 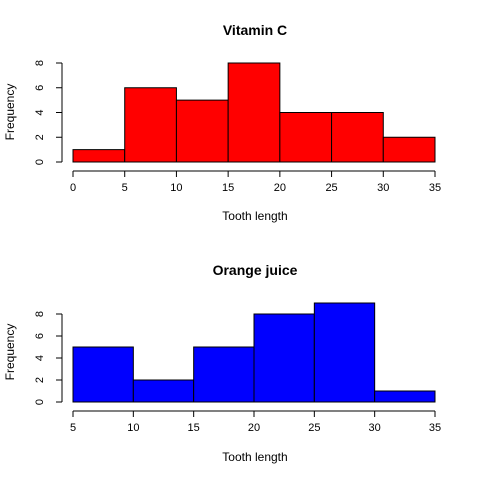 I want to click on vitamin-c-ylabel: Frequency, so click(x=10, y=112).